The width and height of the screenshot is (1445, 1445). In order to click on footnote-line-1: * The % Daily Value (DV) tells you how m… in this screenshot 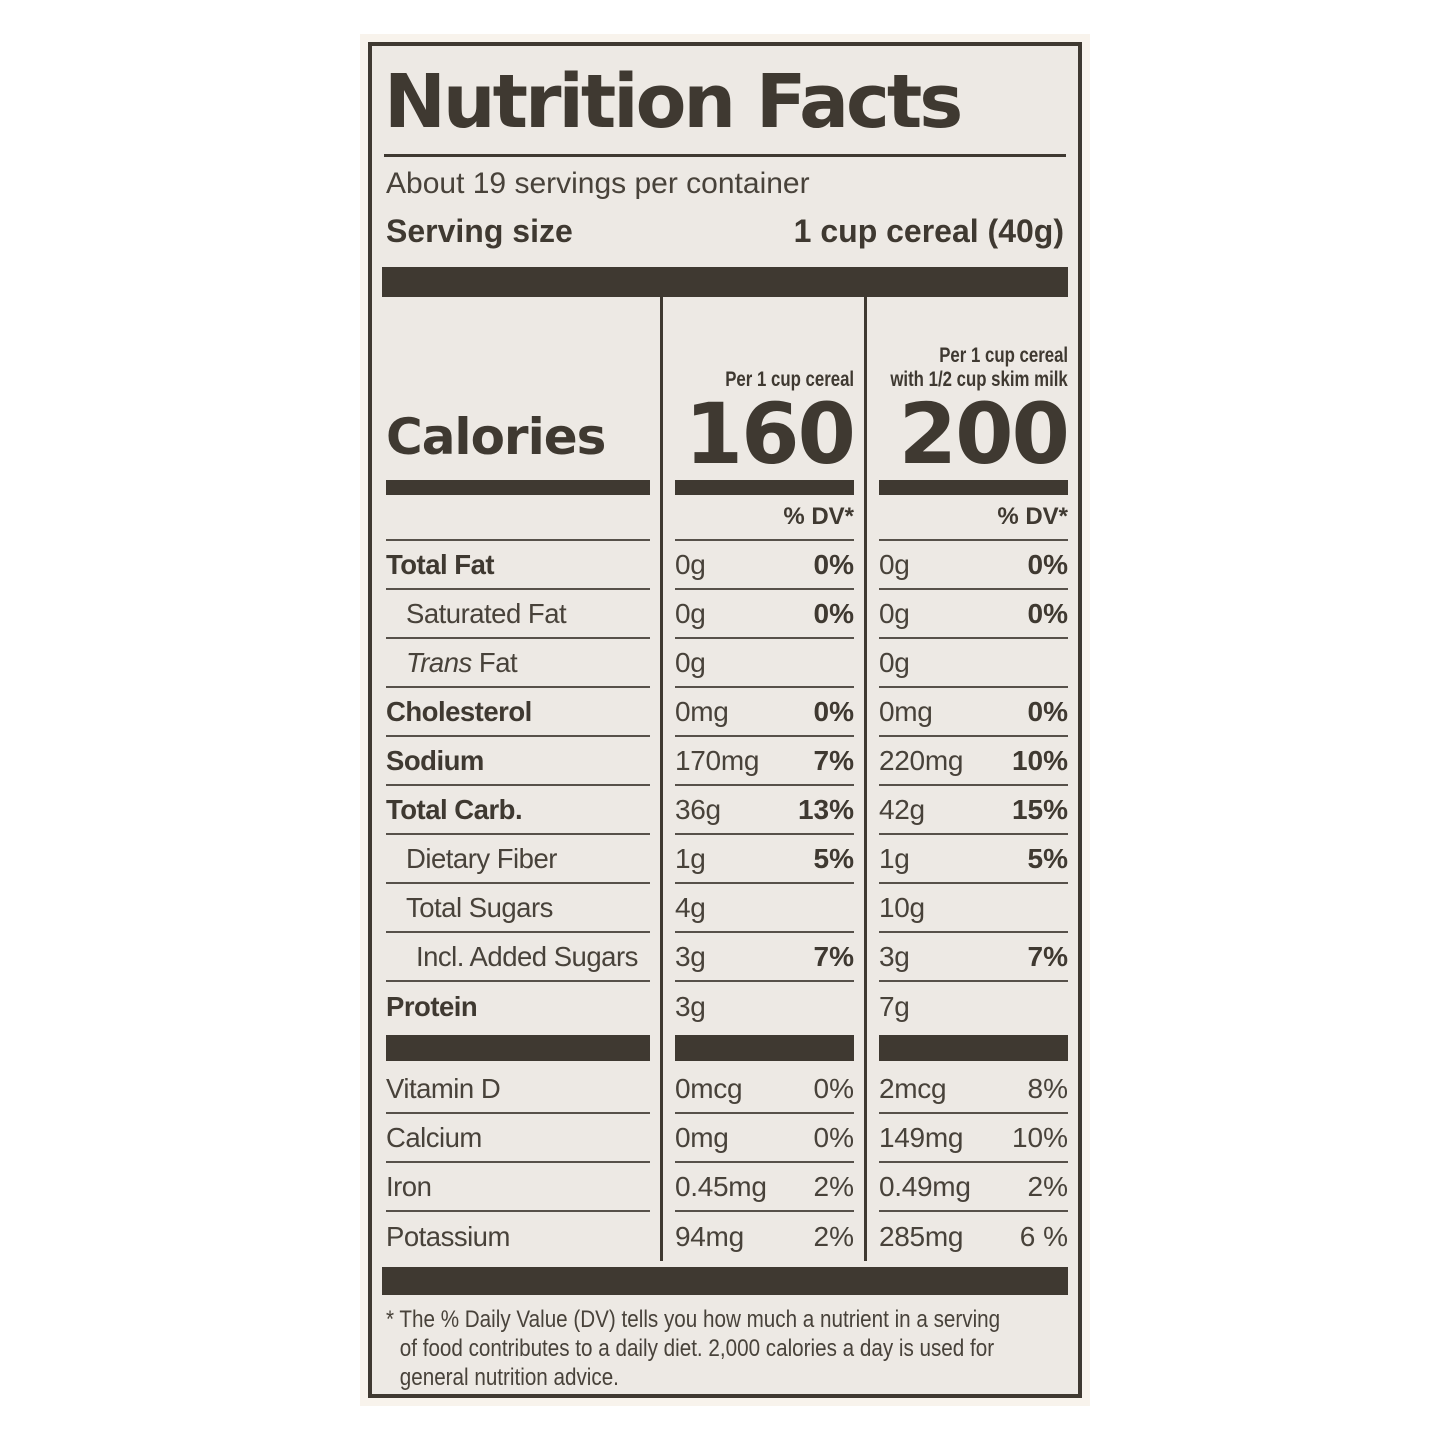, I will do `click(693, 1319)`.